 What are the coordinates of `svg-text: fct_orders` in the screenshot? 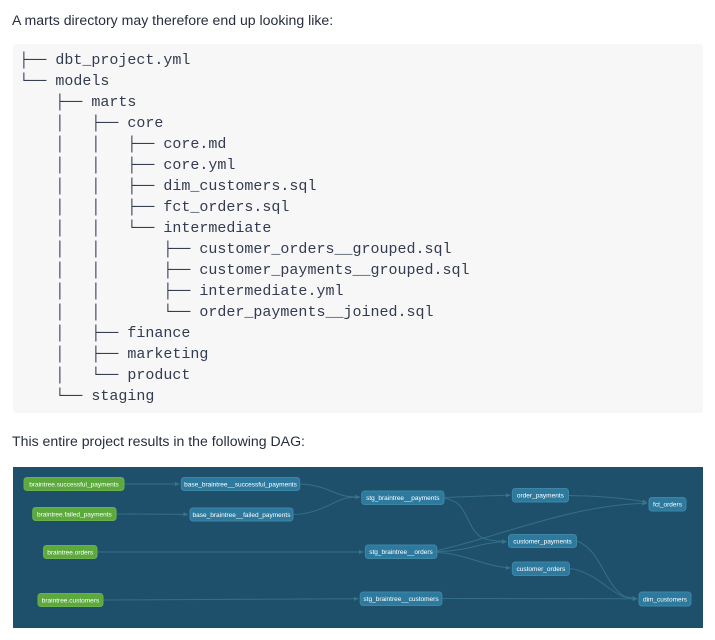 It's located at (668, 505).